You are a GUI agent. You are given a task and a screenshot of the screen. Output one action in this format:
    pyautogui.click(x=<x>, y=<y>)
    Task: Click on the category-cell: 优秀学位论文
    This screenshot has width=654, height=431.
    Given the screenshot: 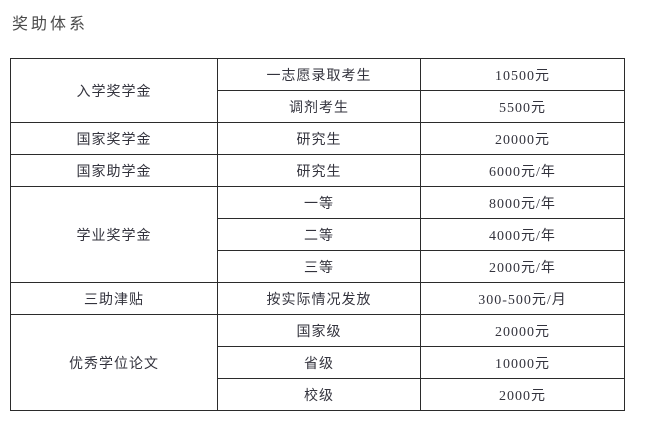 What is the action you would take?
    pyautogui.click(x=114, y=362)
    